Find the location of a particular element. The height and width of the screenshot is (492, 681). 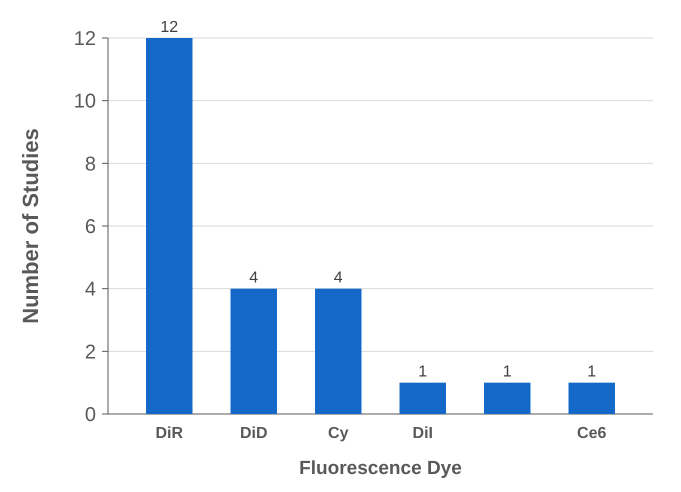

x-tick-label: DiI is located at coordinates (422, 433).